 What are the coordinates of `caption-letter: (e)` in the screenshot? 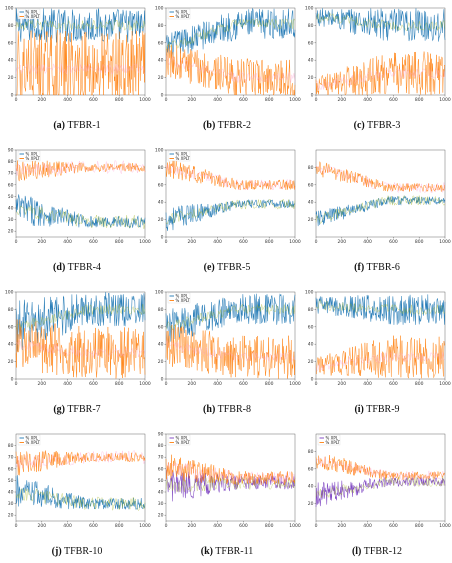 It's located at (209, 267).